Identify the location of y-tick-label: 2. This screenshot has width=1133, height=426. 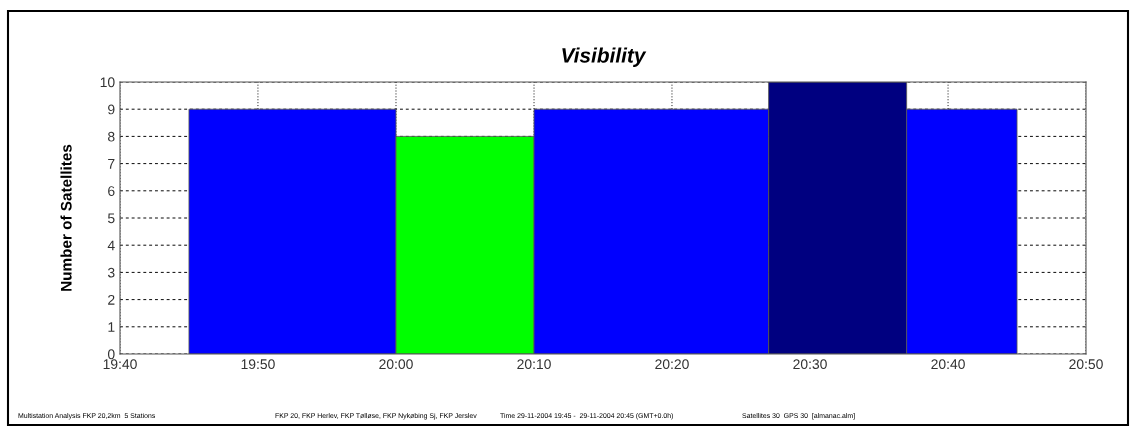
(111, 299).